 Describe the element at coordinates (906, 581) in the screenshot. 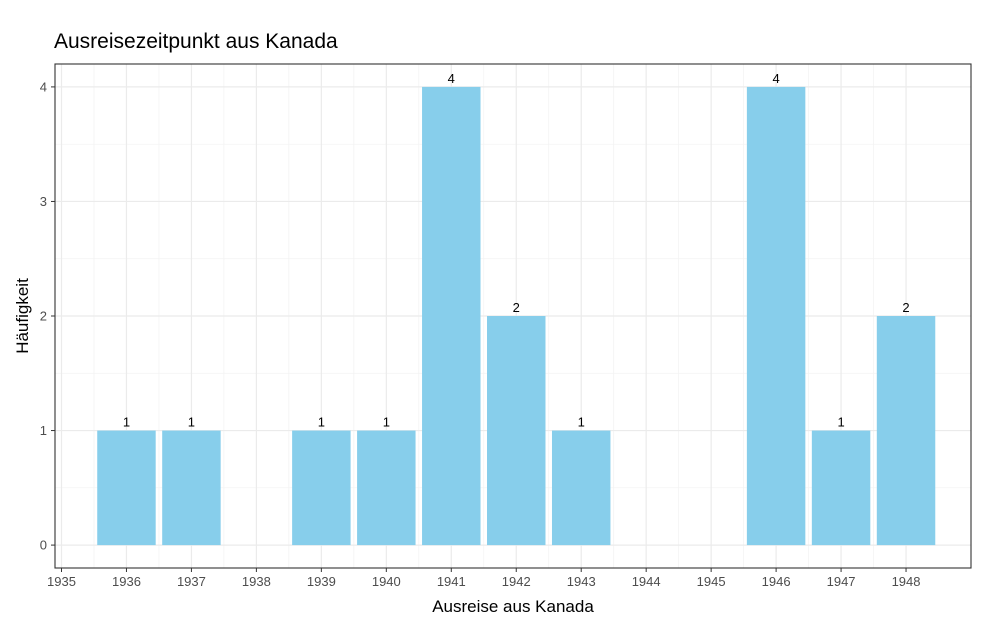

I see `x-tick-label: 1948` at that location.